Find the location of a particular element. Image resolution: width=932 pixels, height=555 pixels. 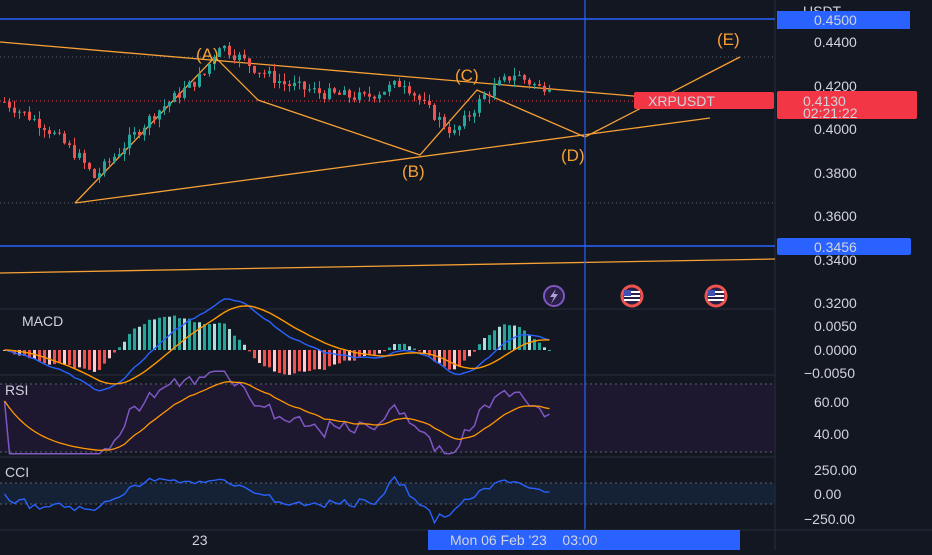

lightning-icon is located at coordinates (554, 296).